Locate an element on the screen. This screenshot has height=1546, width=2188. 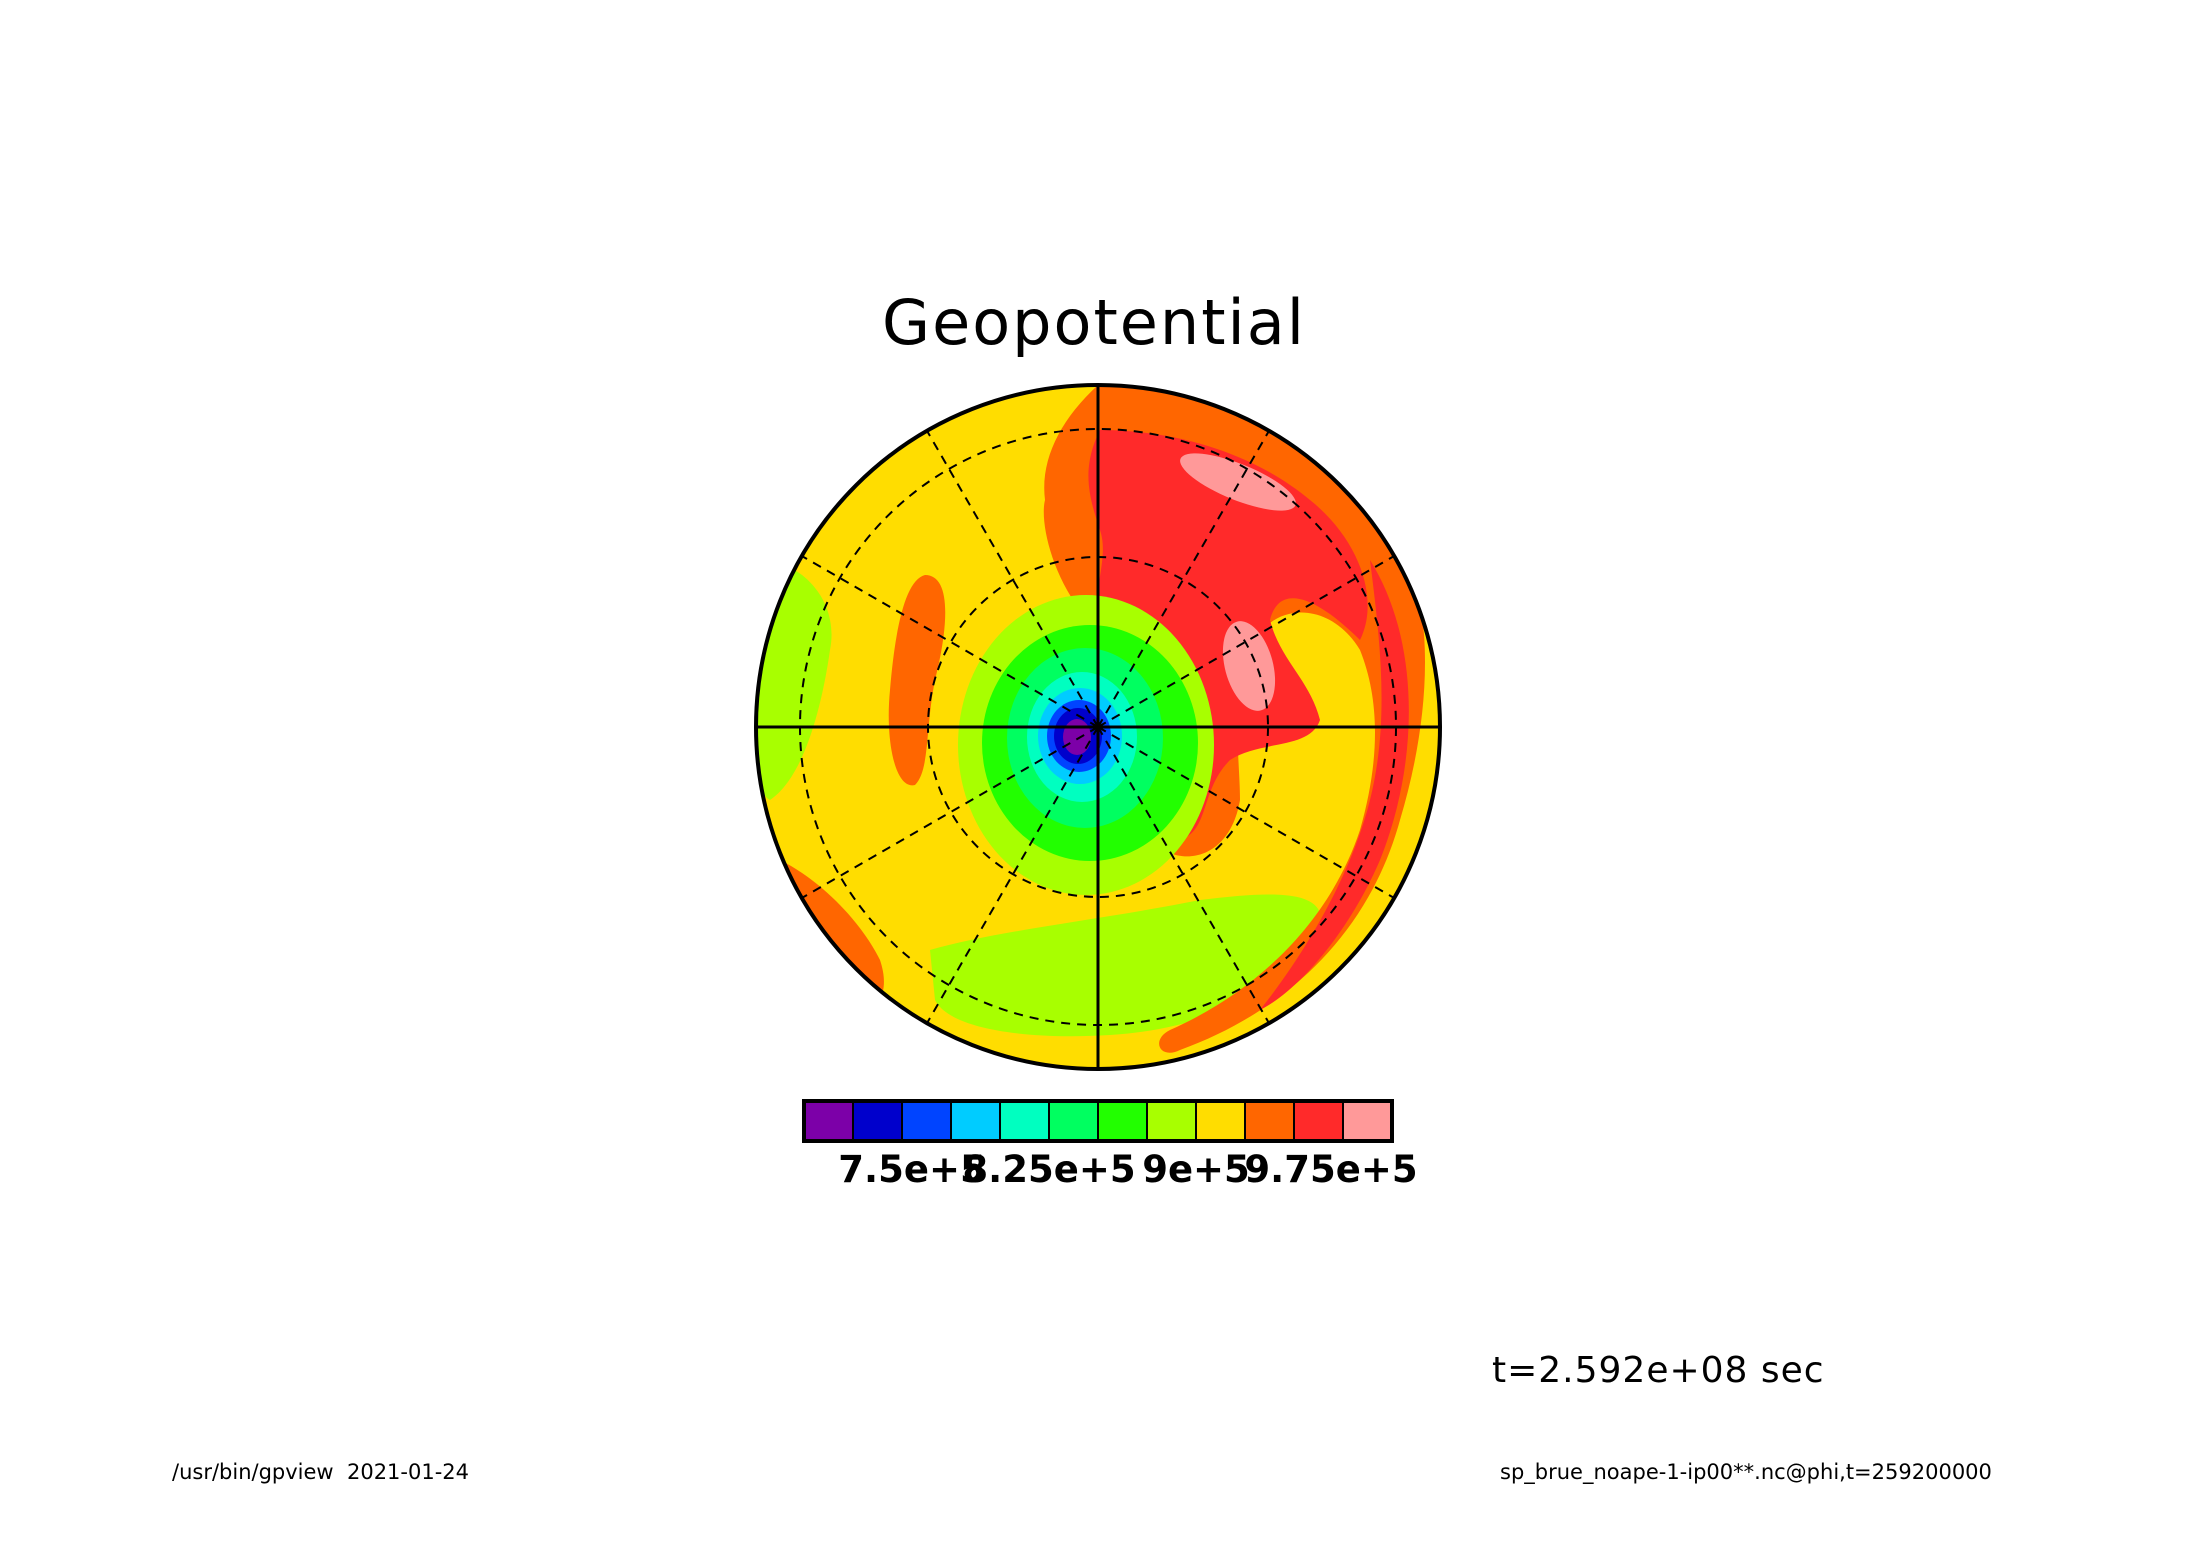
contour-level-pink-north is located at coordinates (1238, 482).